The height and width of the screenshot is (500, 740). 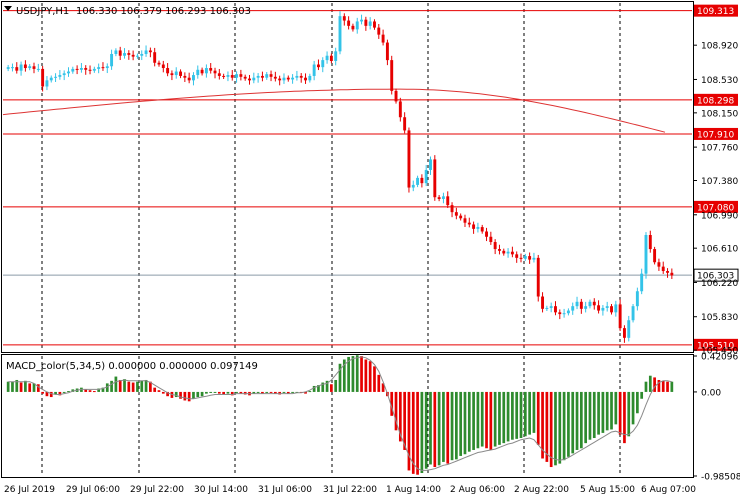 I want to click on price-tick-label: 108.920, so click(x=719, y=47).